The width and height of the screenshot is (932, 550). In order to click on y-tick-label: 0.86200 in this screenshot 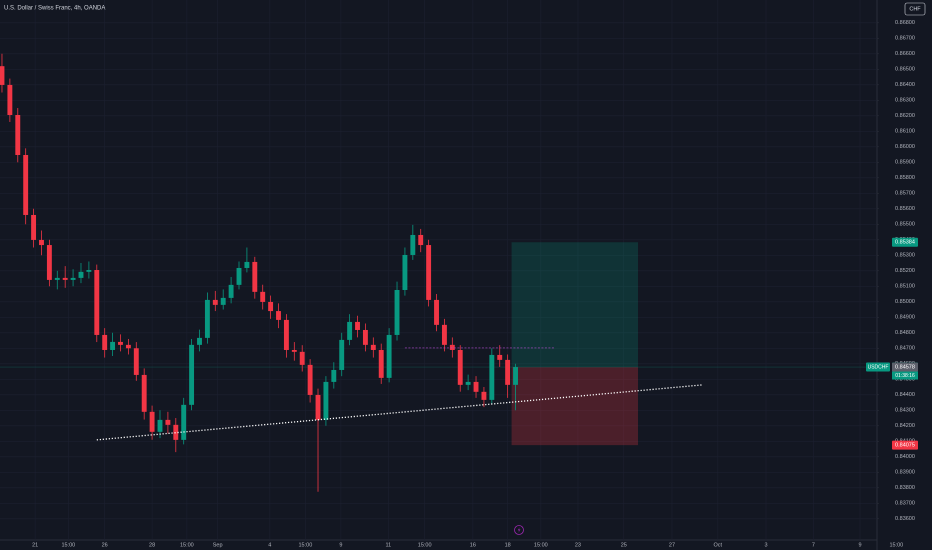, I will do `click(905, 116)`.